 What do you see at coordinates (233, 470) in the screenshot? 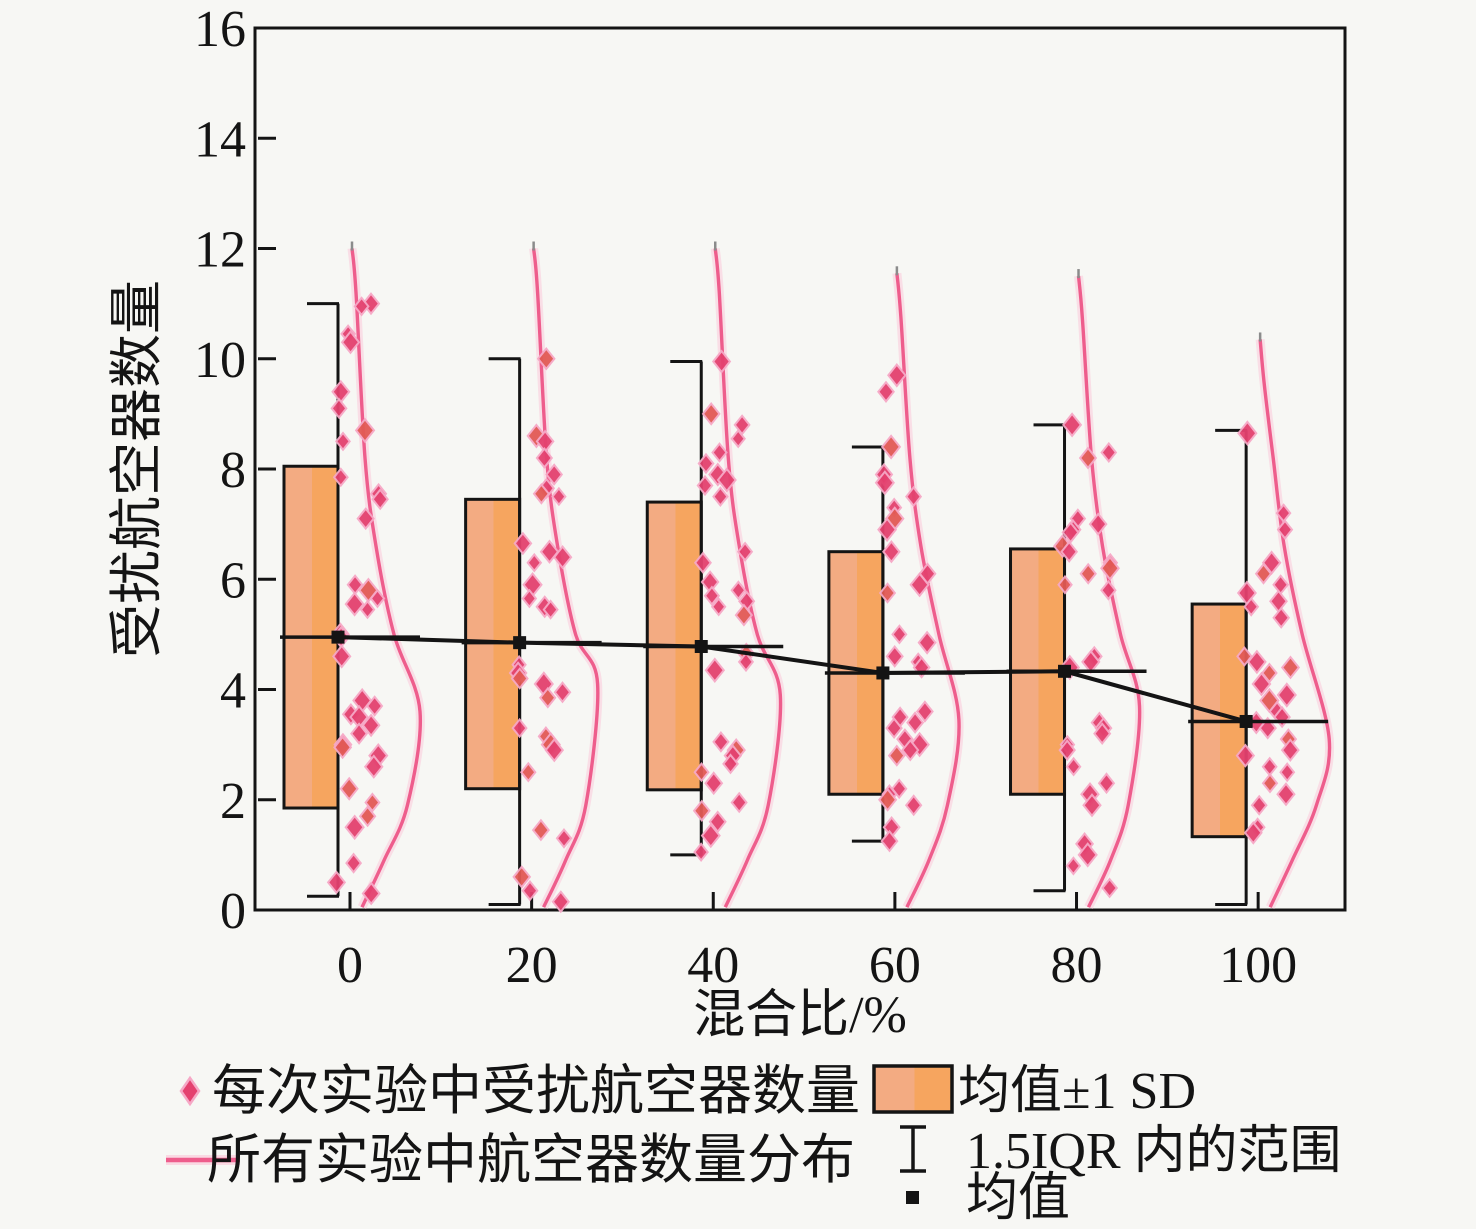
I see `y-tick-label: 8` at bounding box center [233, 470].